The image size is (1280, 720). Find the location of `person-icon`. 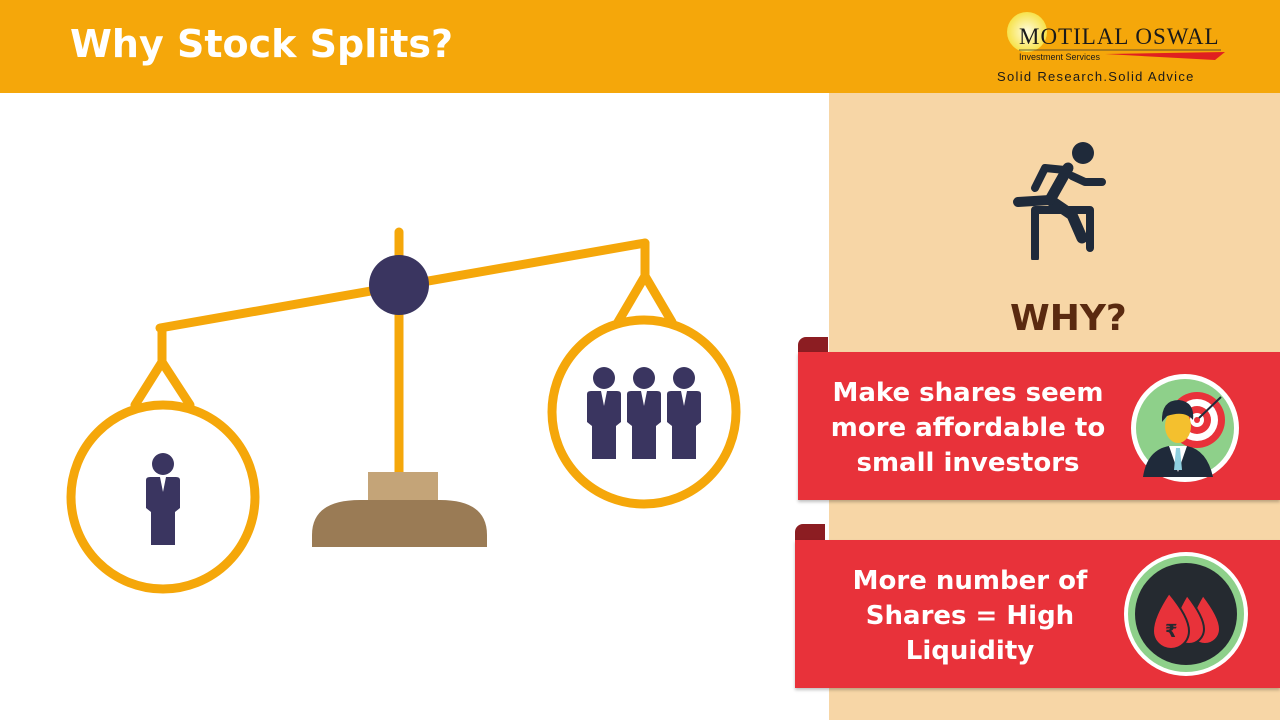

person-icon is located at coordinates (163, 499).